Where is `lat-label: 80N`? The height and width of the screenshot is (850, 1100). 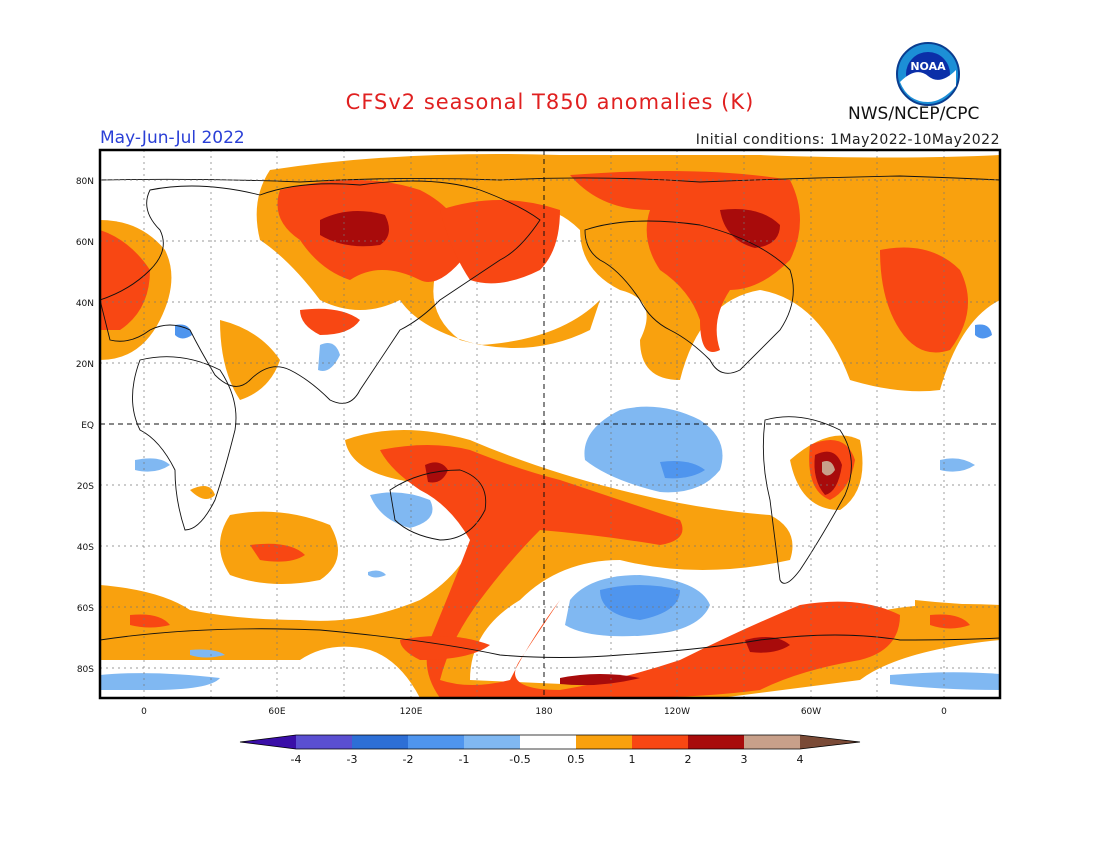
lat-label: 80N is located at coordinates (85, 182).